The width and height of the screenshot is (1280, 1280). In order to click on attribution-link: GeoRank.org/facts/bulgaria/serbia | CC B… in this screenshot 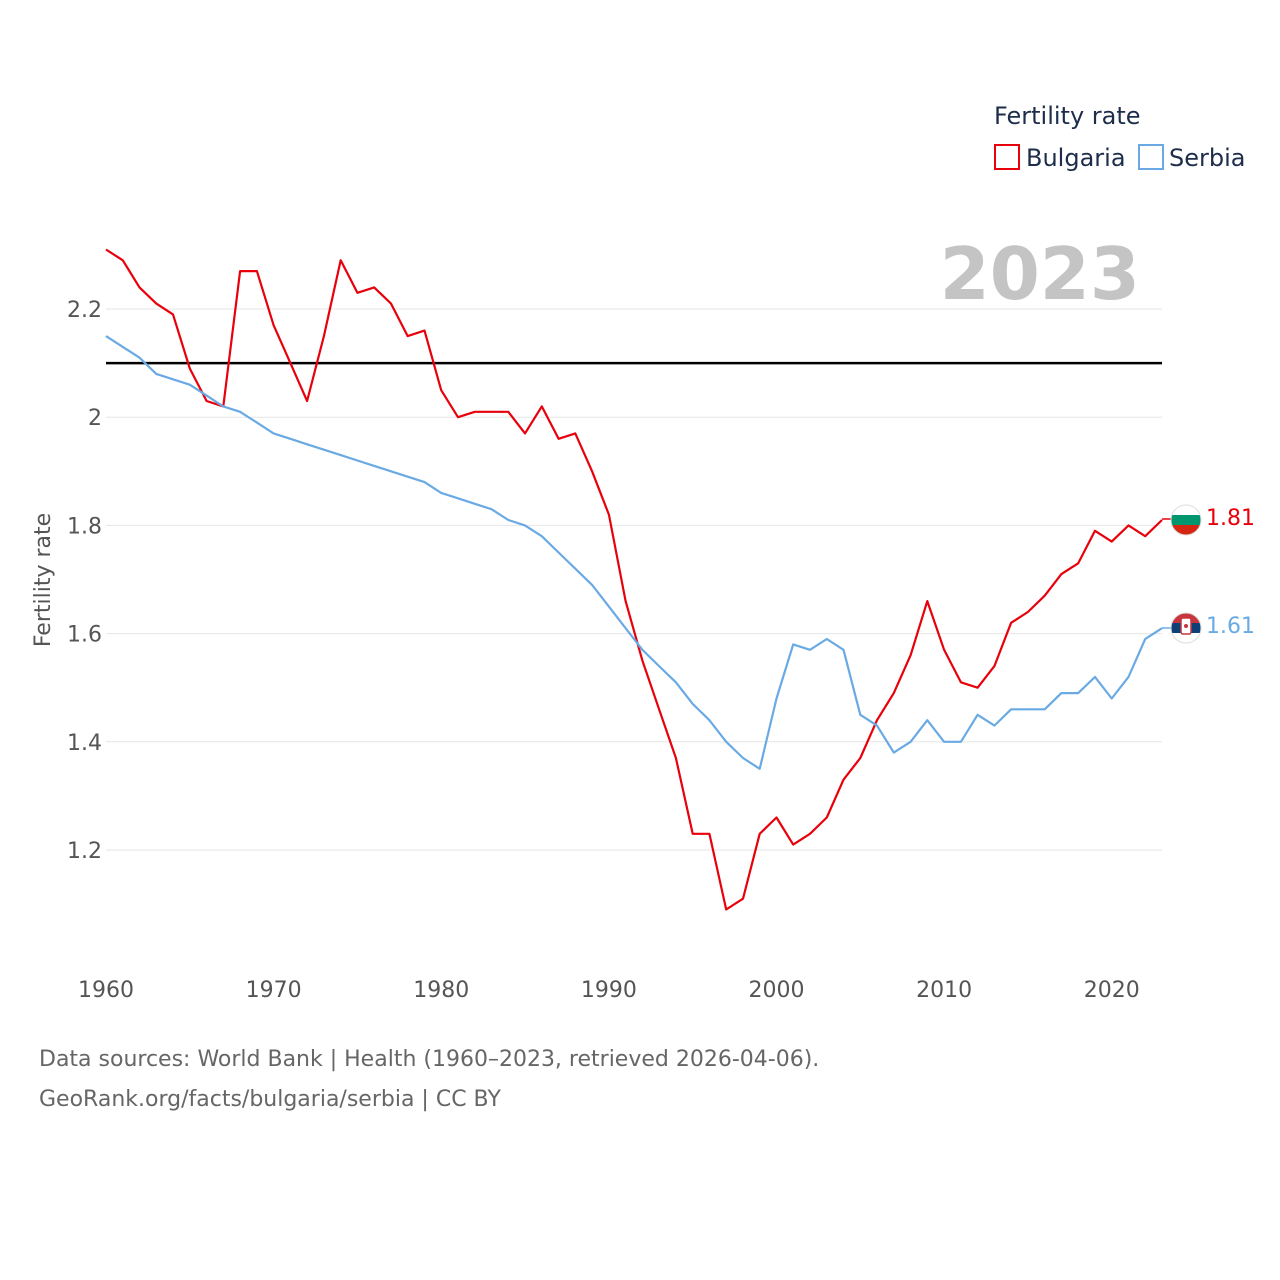, I will do `click(270, 1099)`.